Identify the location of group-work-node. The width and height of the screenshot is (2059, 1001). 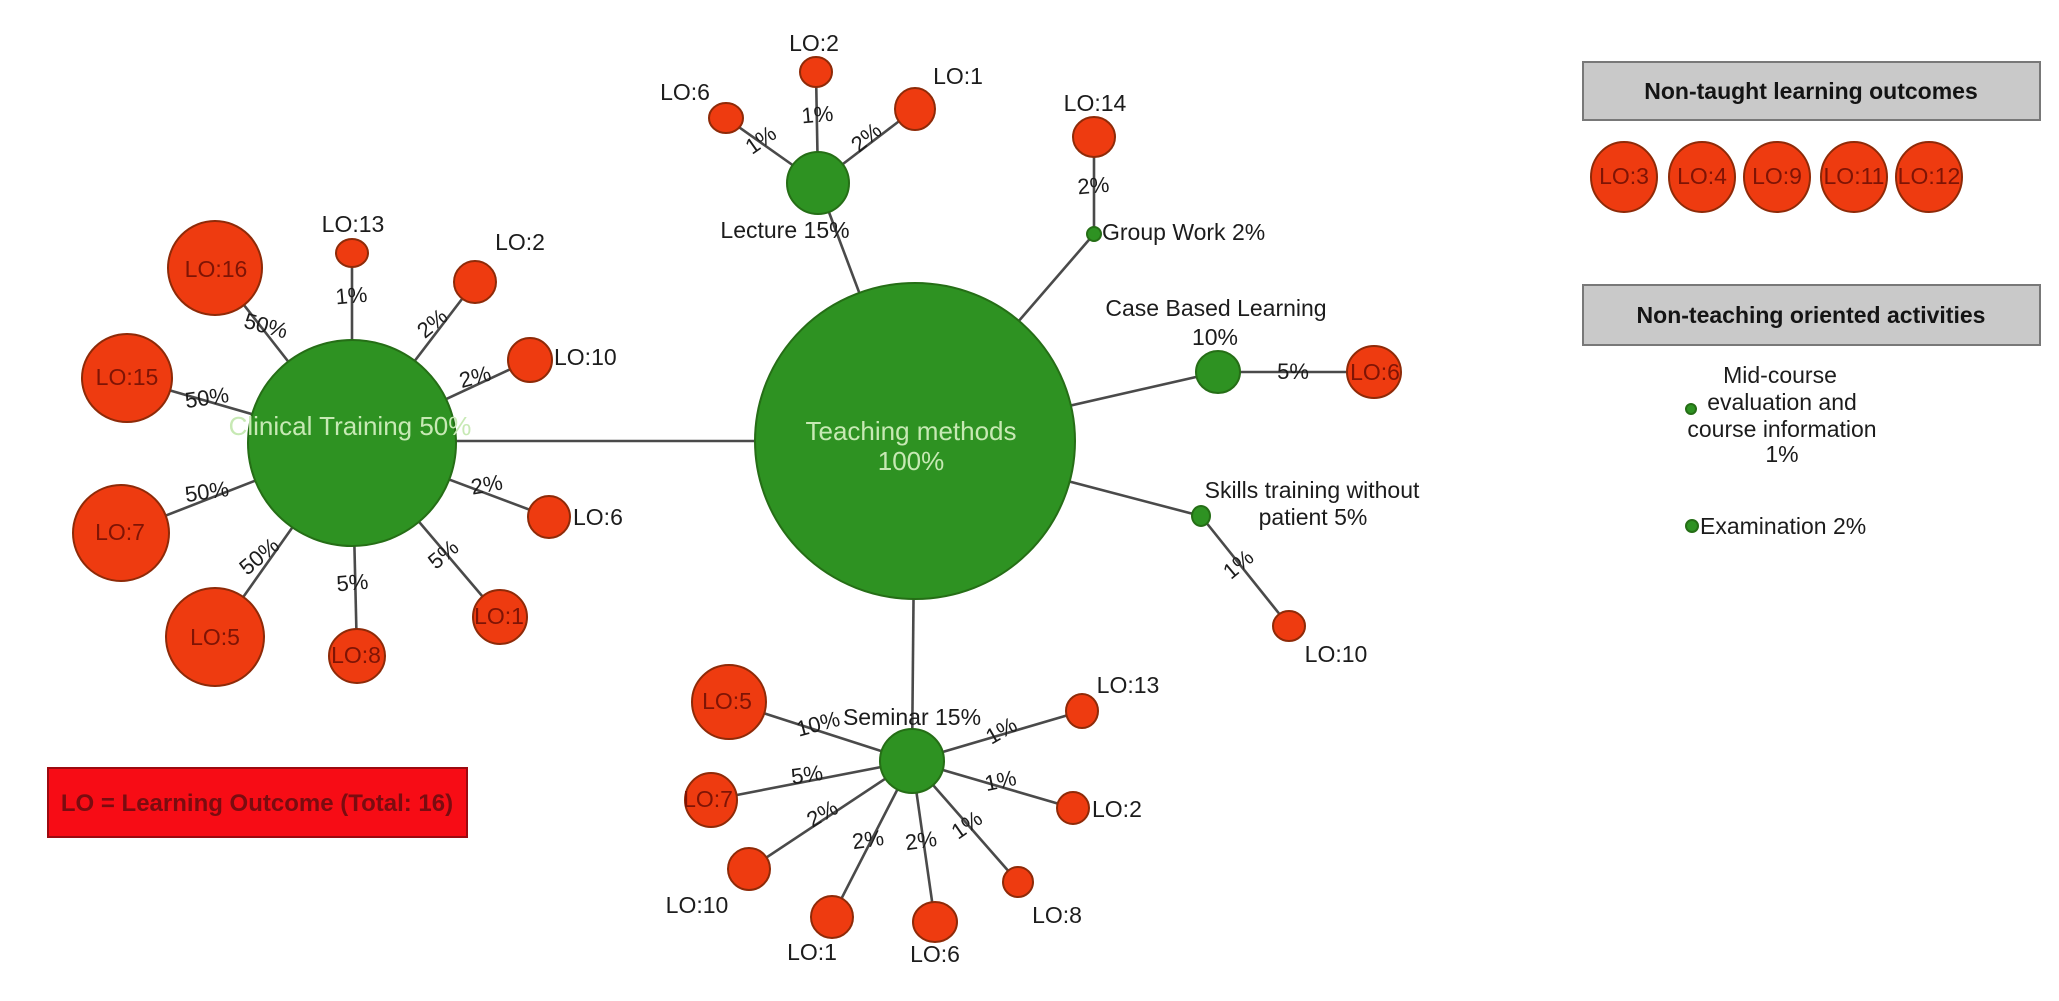
(1094, 234).